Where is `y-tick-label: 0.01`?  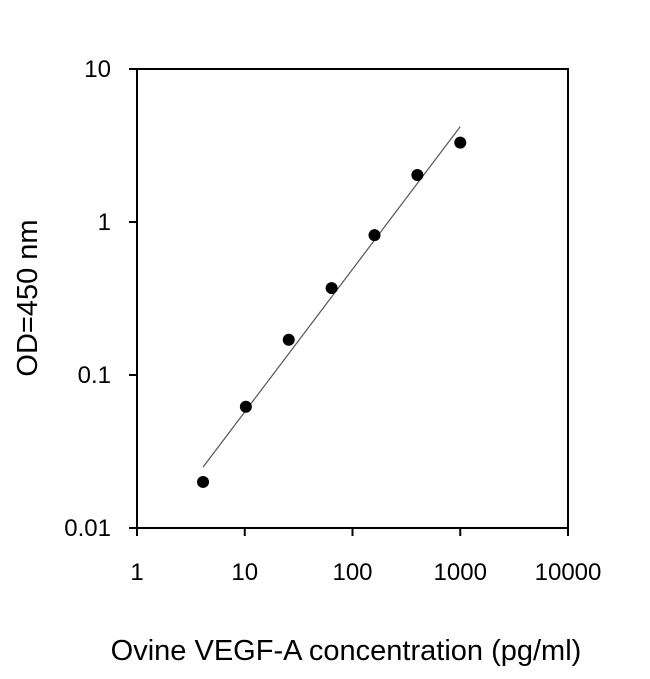
y-tick-label: 0.01 is located at coordinates (87, 528).